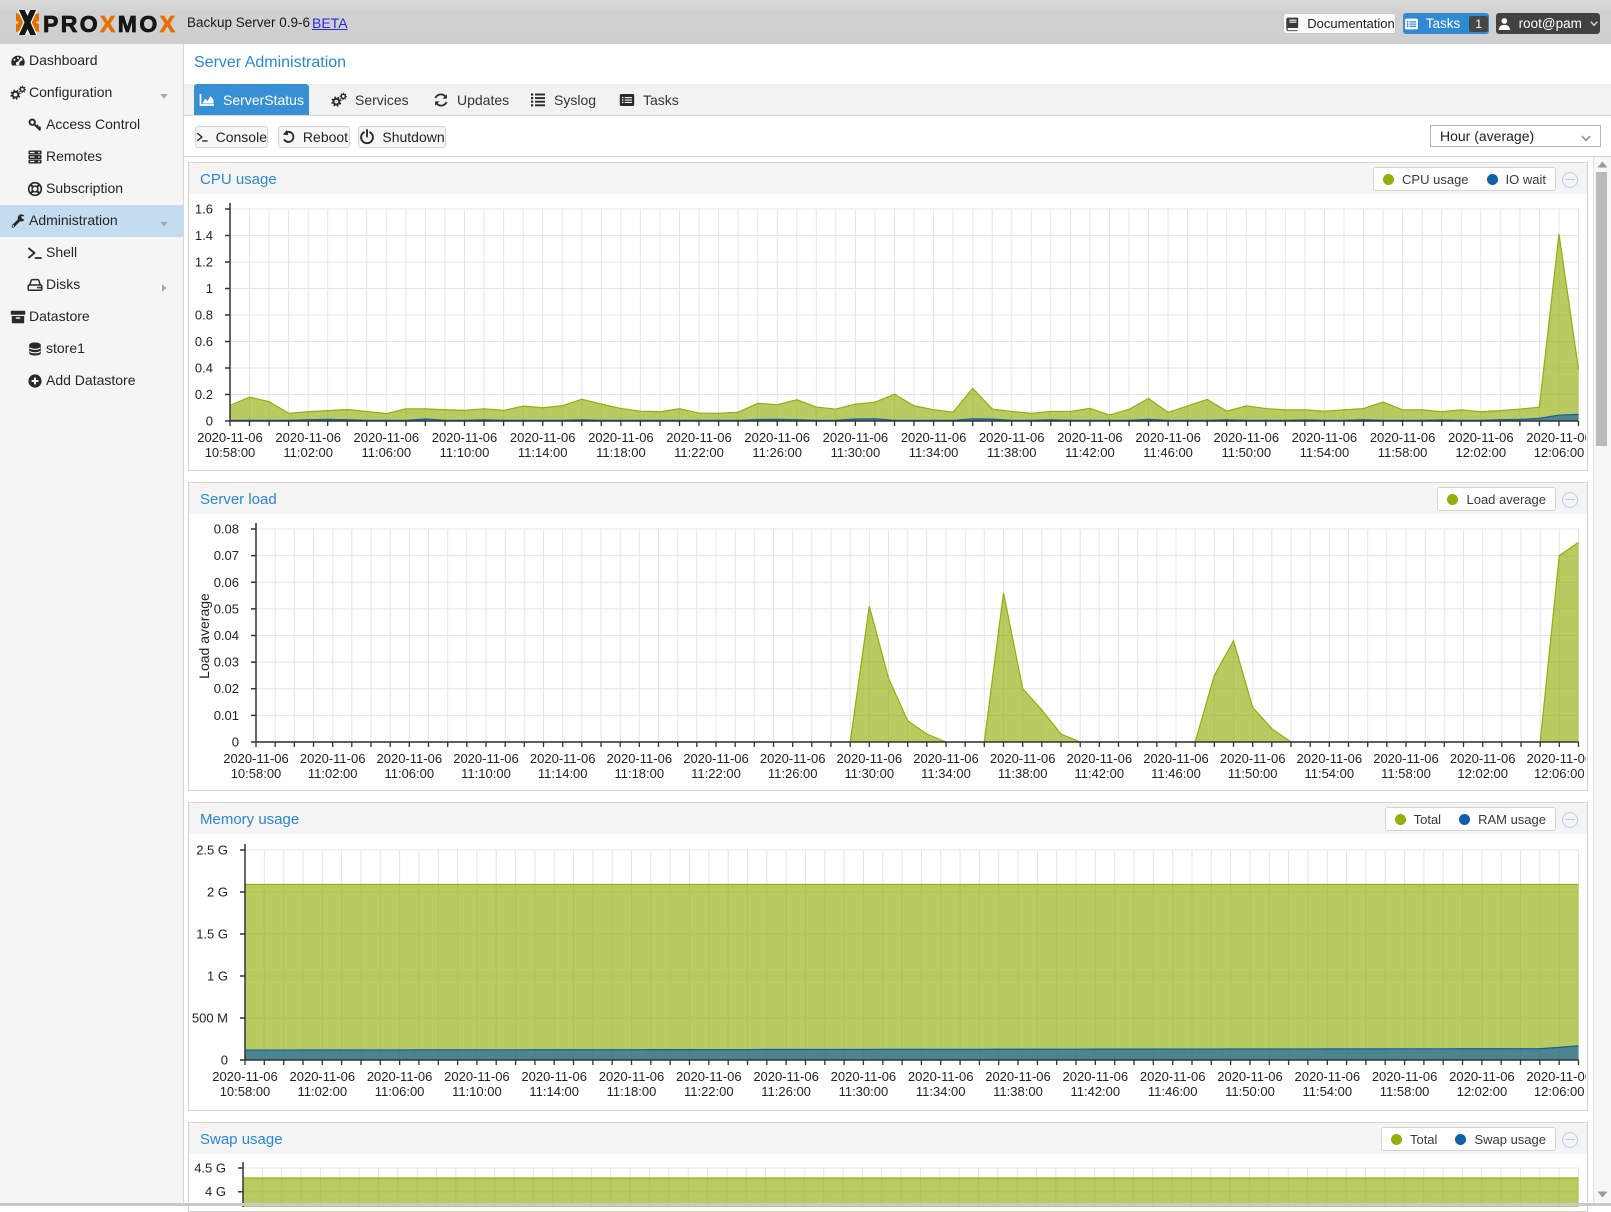 Image resolution: width=1611 pixels, height=1212 pixels. What do you see at coordinates (204, 262) in the screenshot?
I see `svg-text: 1.2` at bounding box center [204, 262].